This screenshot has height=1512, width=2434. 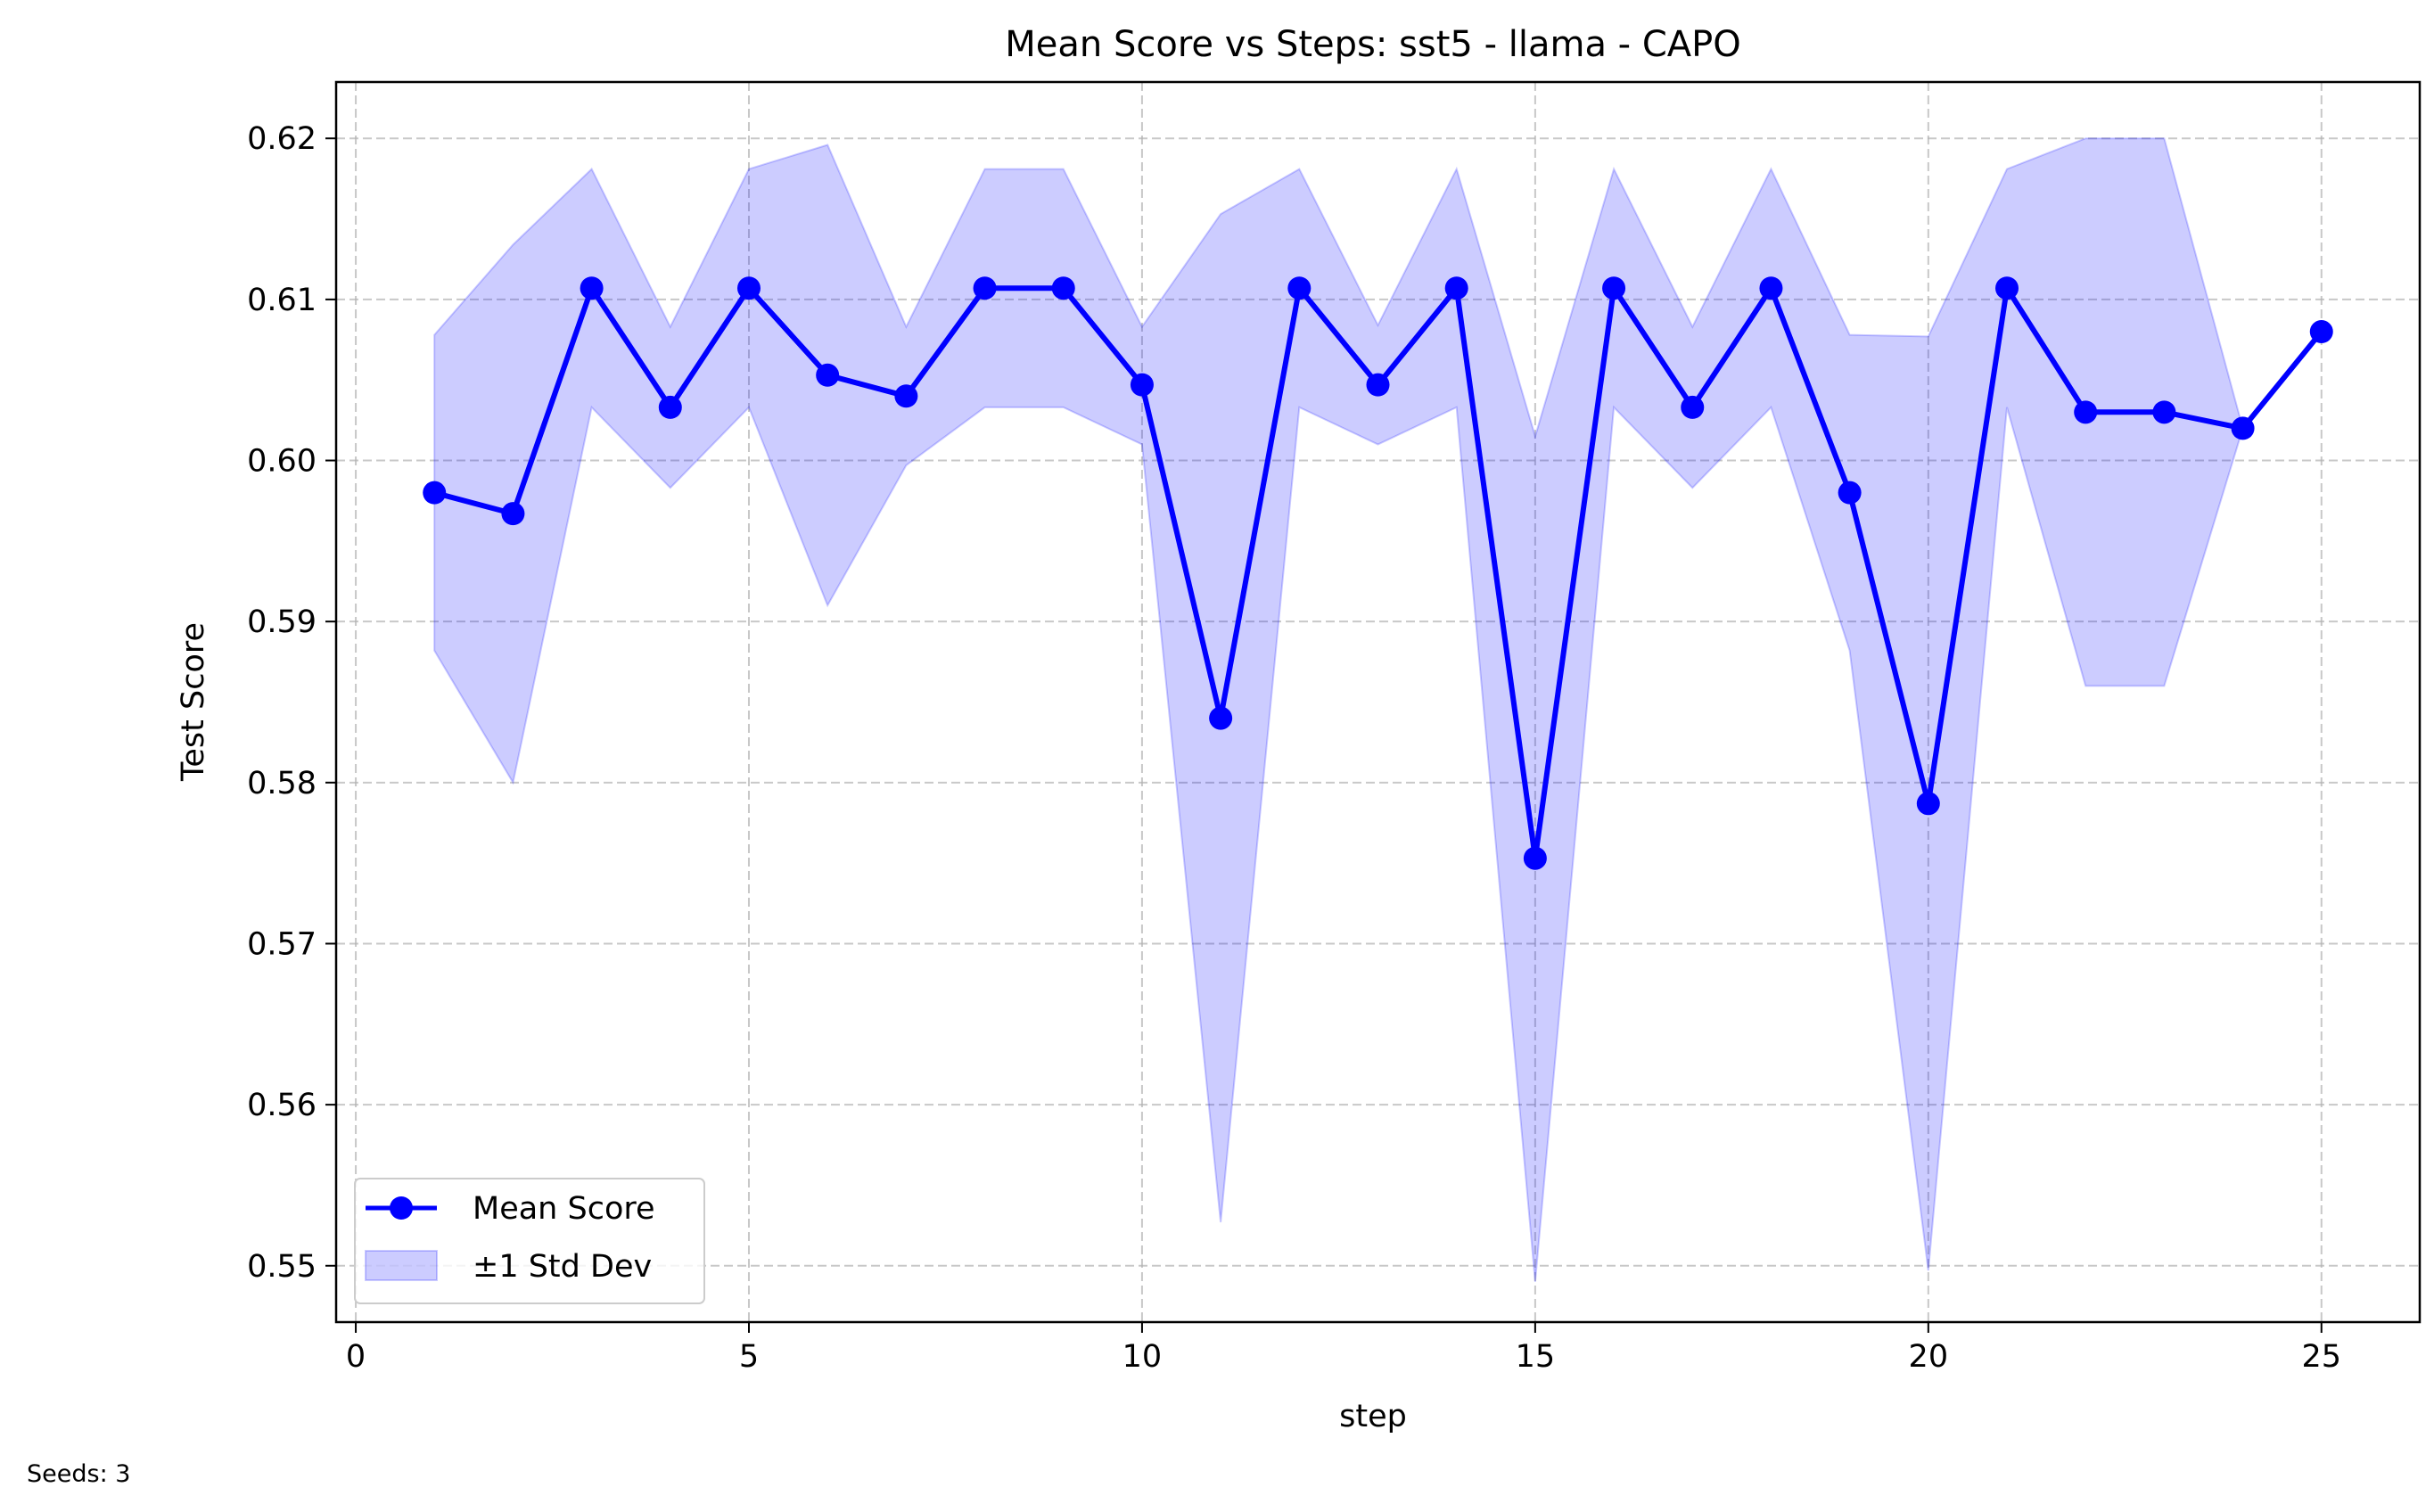 What do you see at coordinates (282, 462) in the screenshot?
I see `y-tick-label: 0.60` at bounding box center [282, 462].